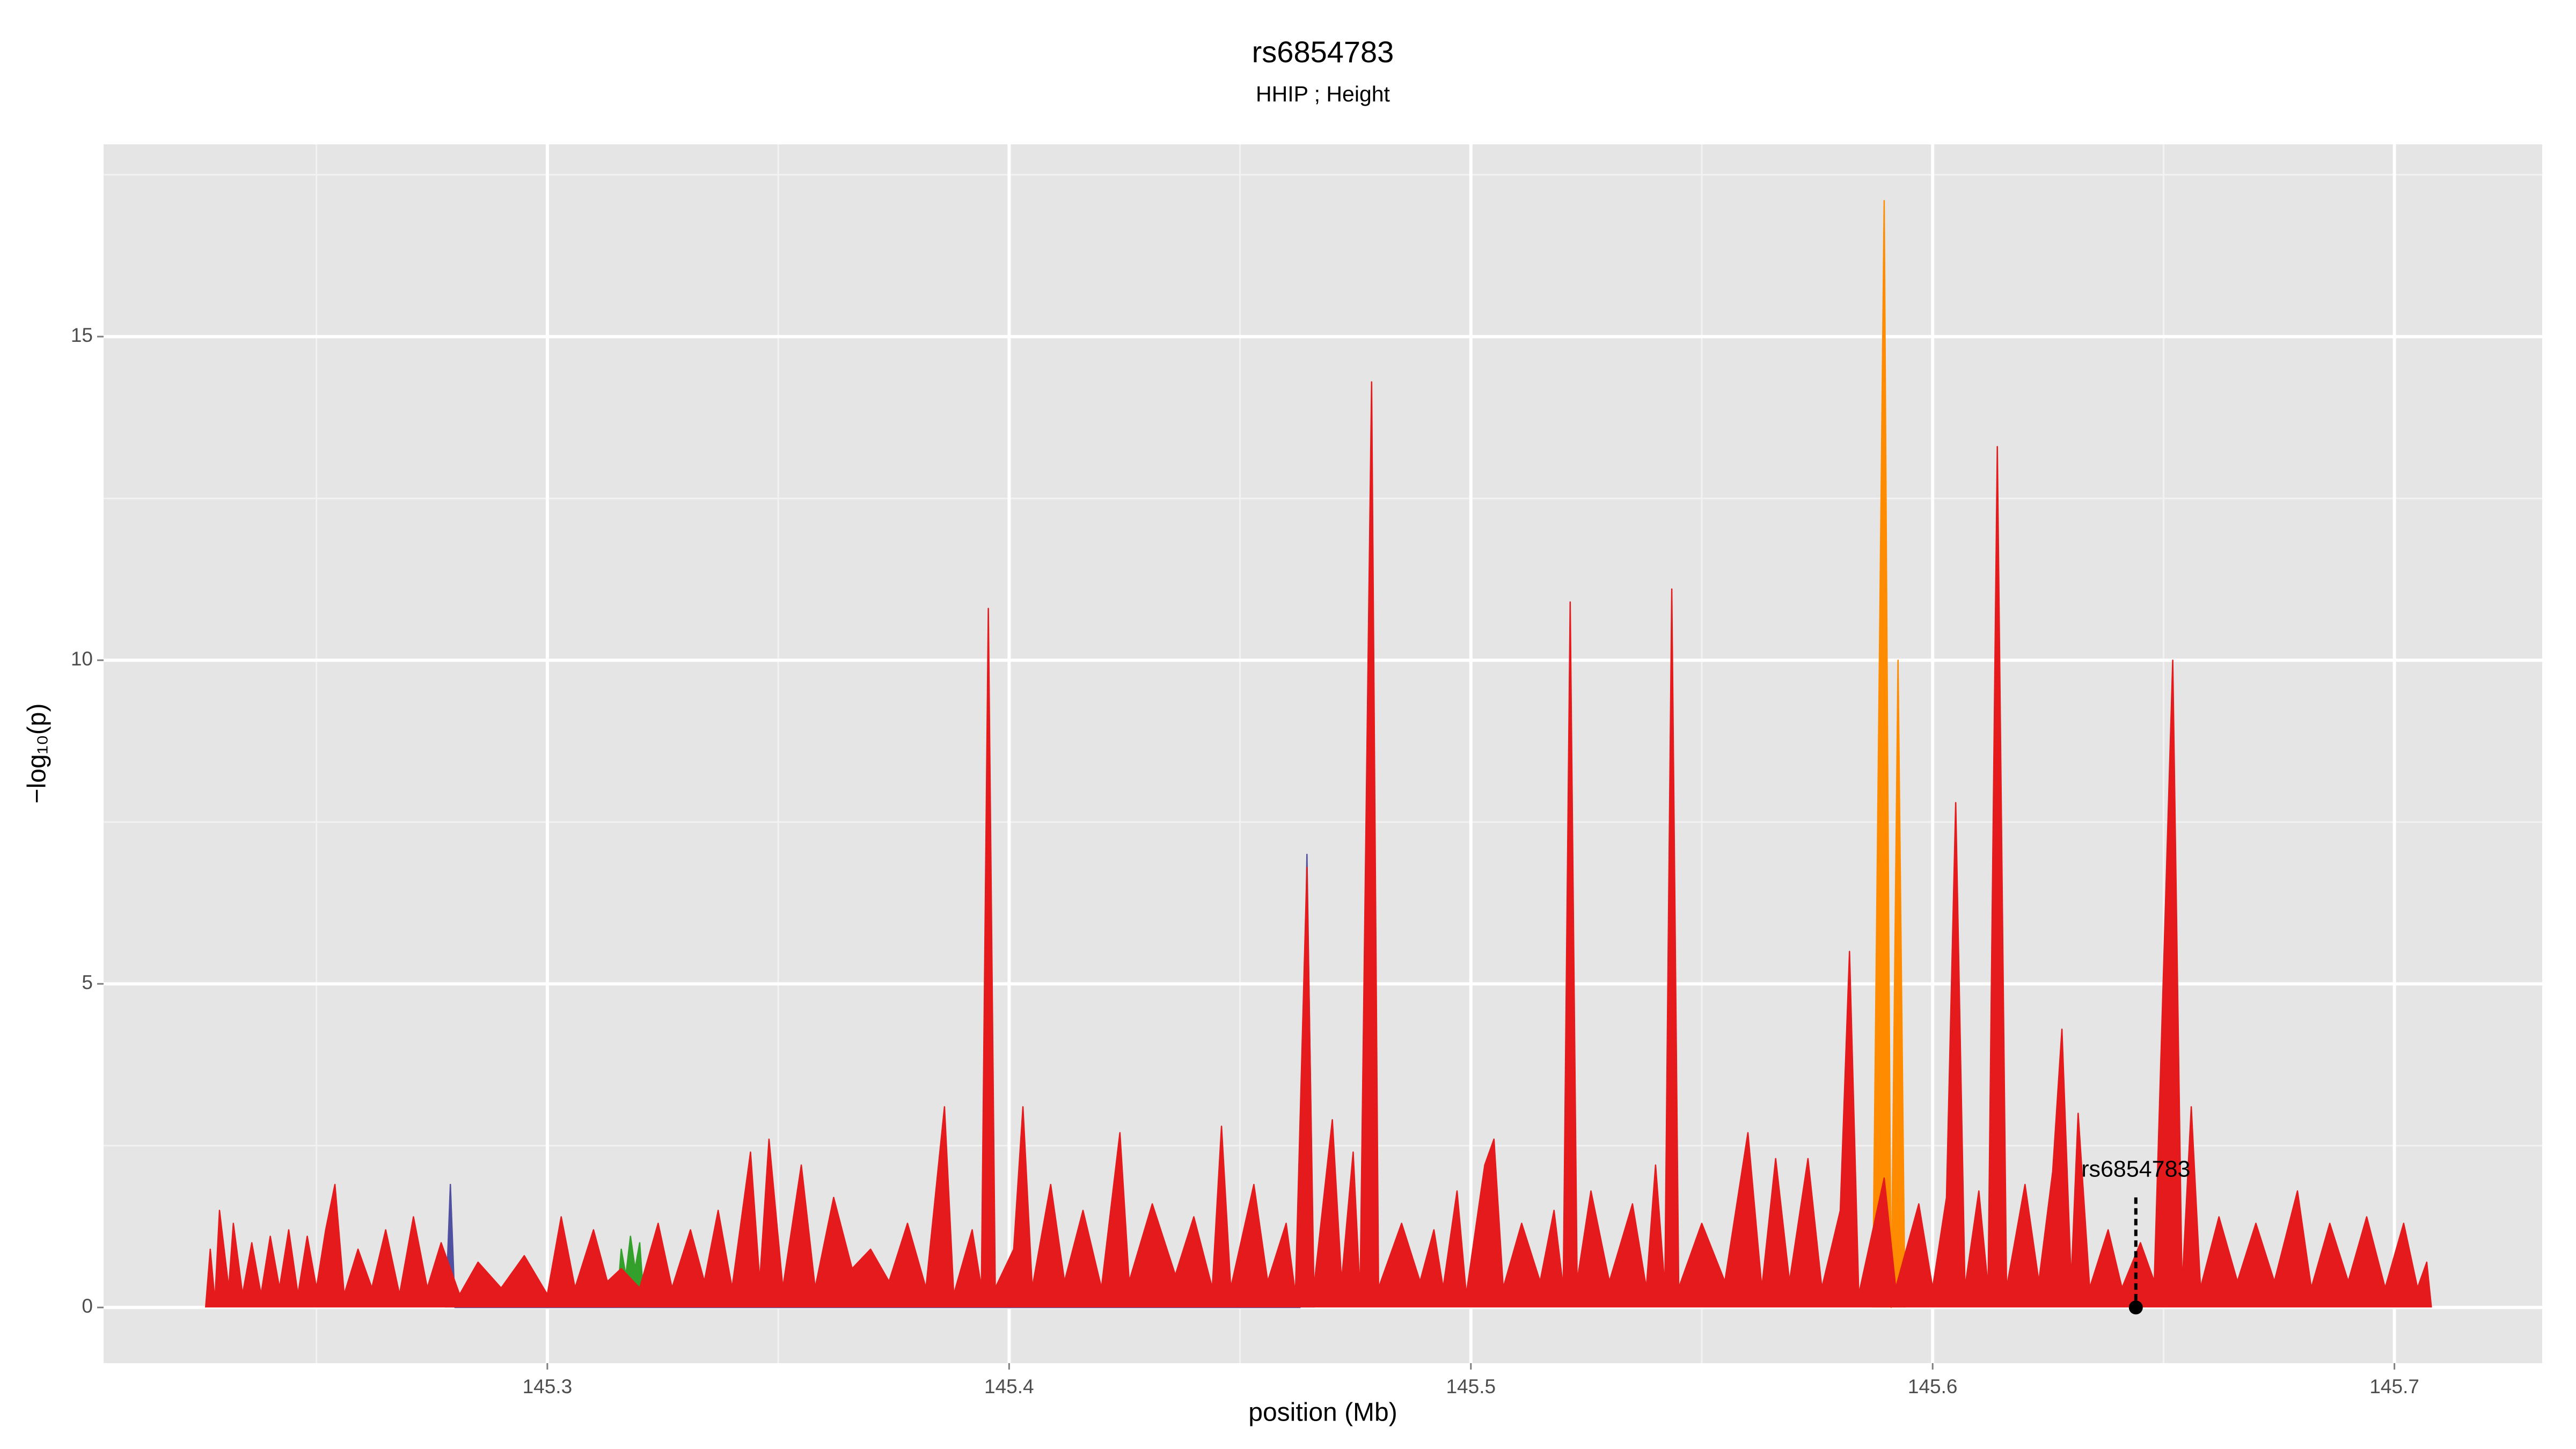 The image size is (2576, 1449). I want to click on x-tick-label: 145.4, so click(1009, 1386).